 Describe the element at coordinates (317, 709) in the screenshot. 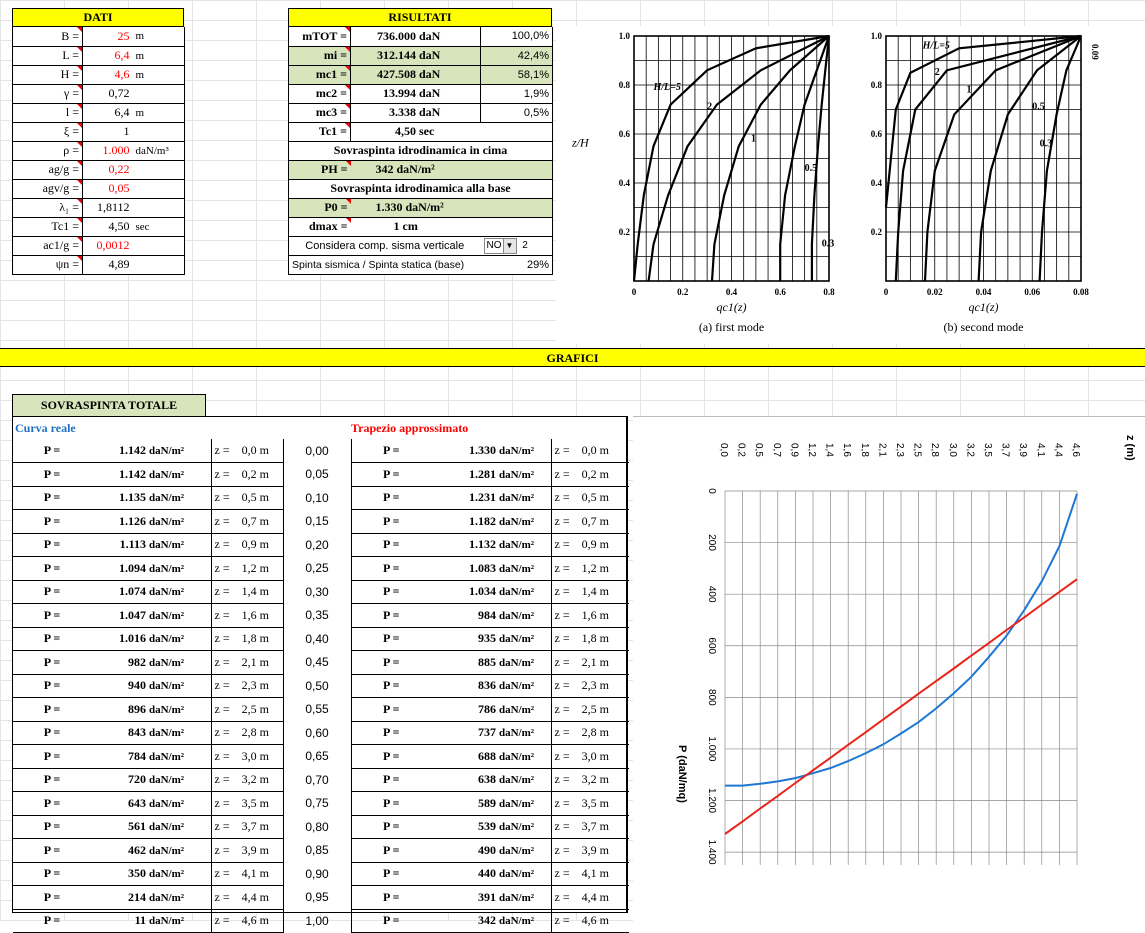

I see `f-value: 0,55` at that location.